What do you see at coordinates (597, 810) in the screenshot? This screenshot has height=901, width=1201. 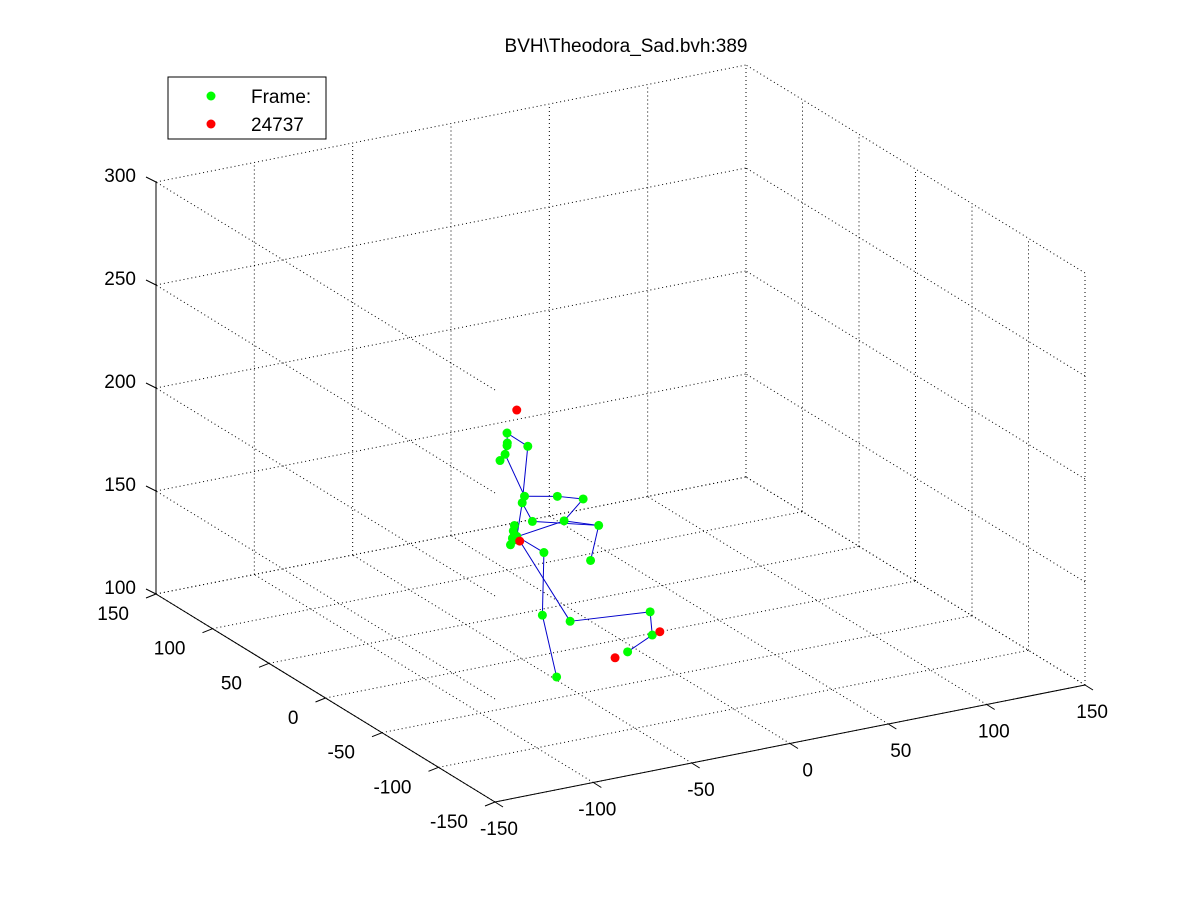 I see `x-tick-label: -100` at bounding box center [597, 810].